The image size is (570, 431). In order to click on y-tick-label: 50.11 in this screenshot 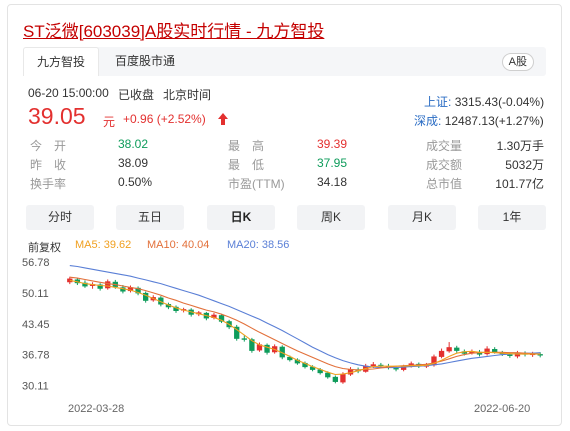, I will do `click(35, 294)`.